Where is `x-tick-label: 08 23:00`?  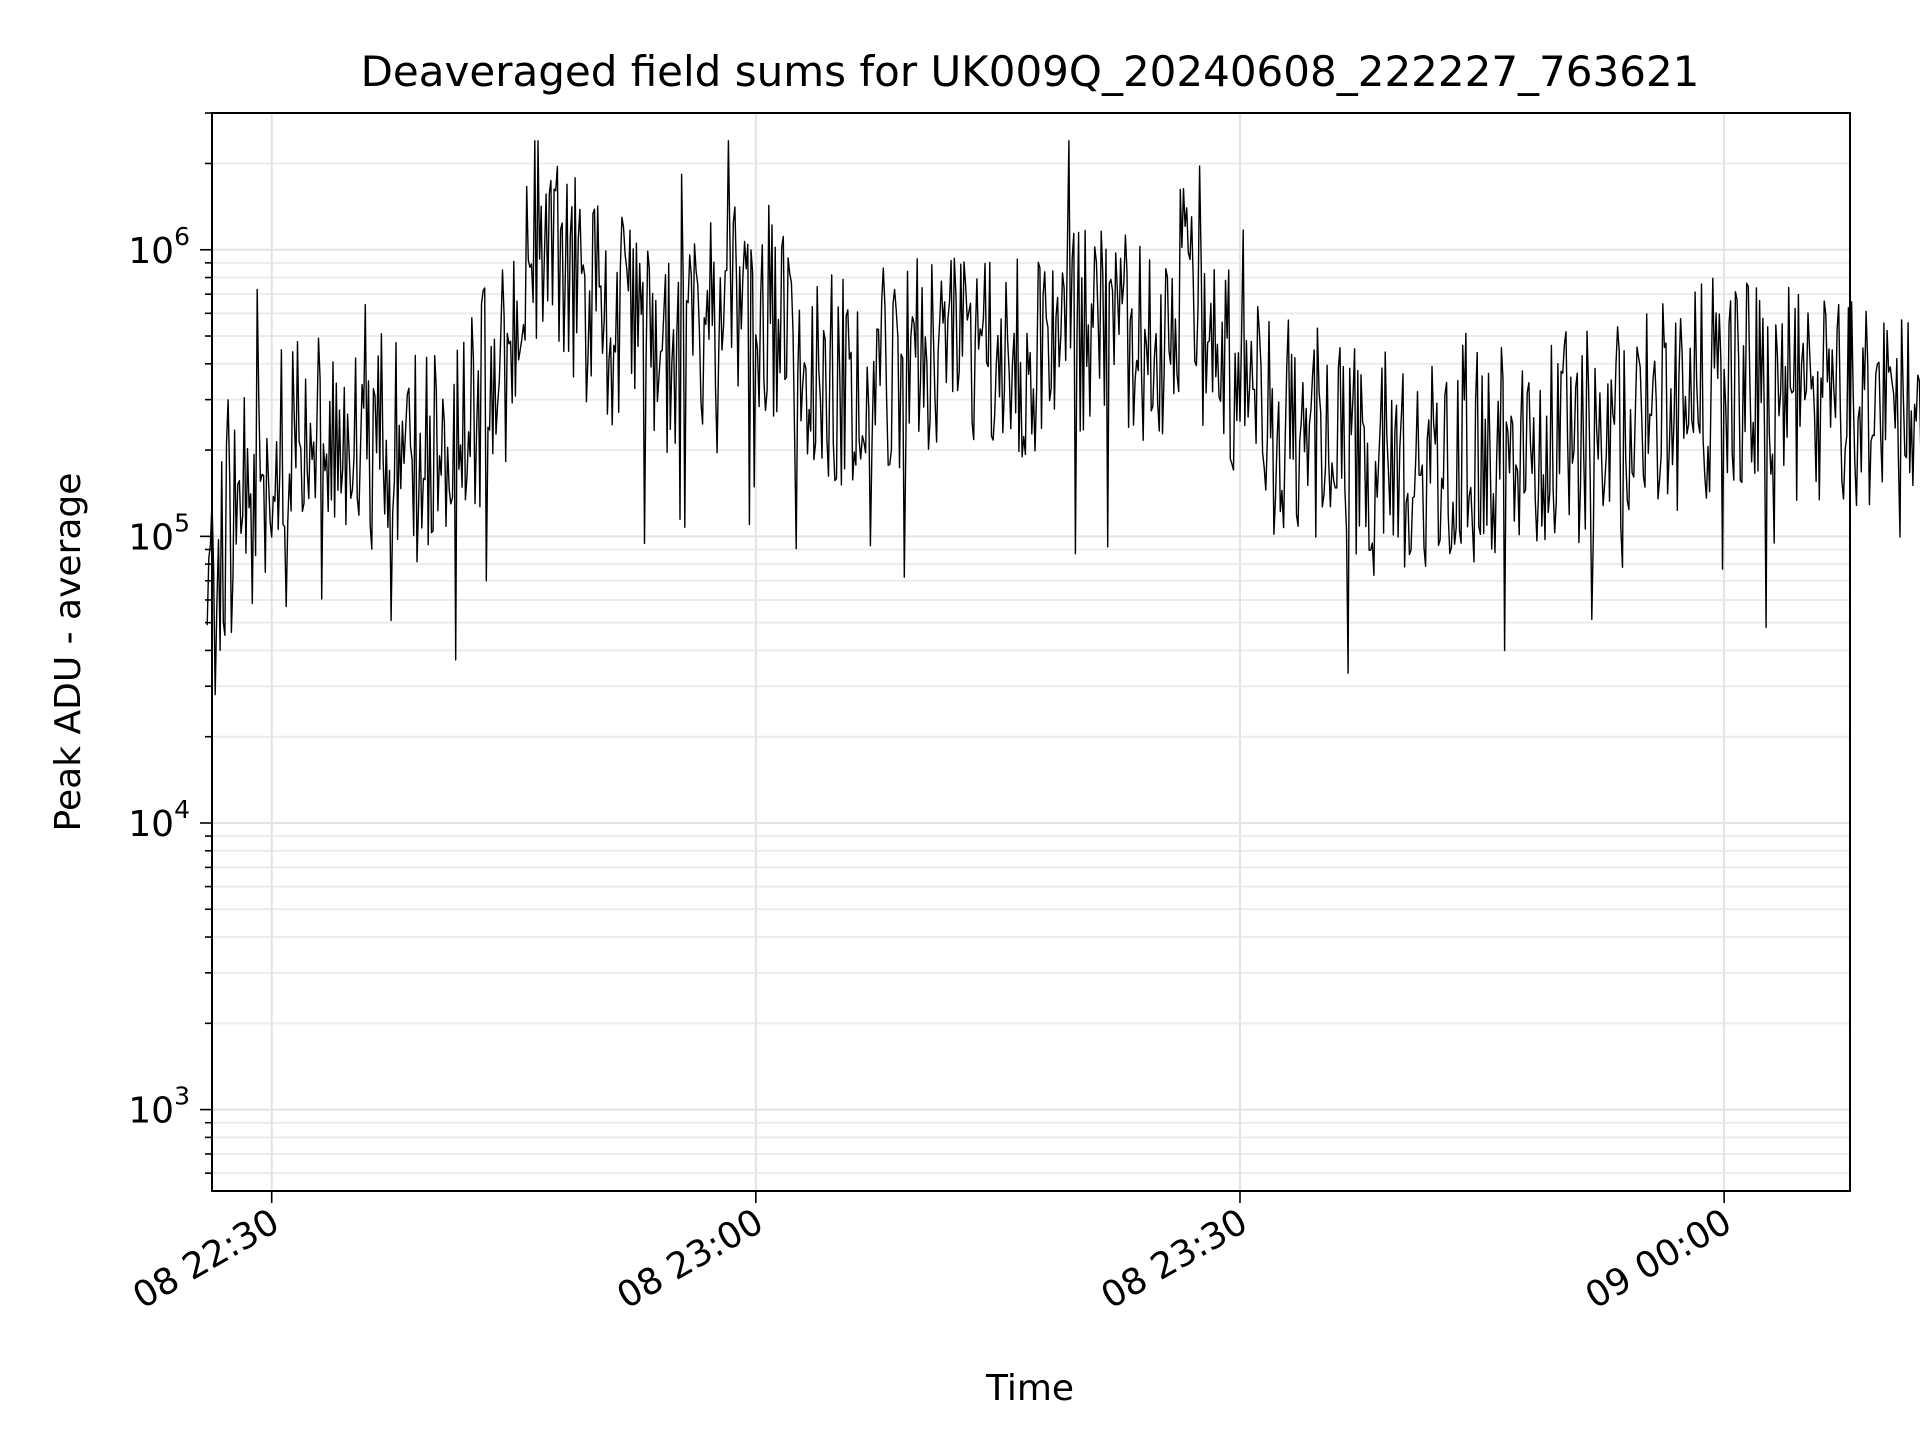
x-tick-label: 08 23:00 is located at coordinates (690, 1259).